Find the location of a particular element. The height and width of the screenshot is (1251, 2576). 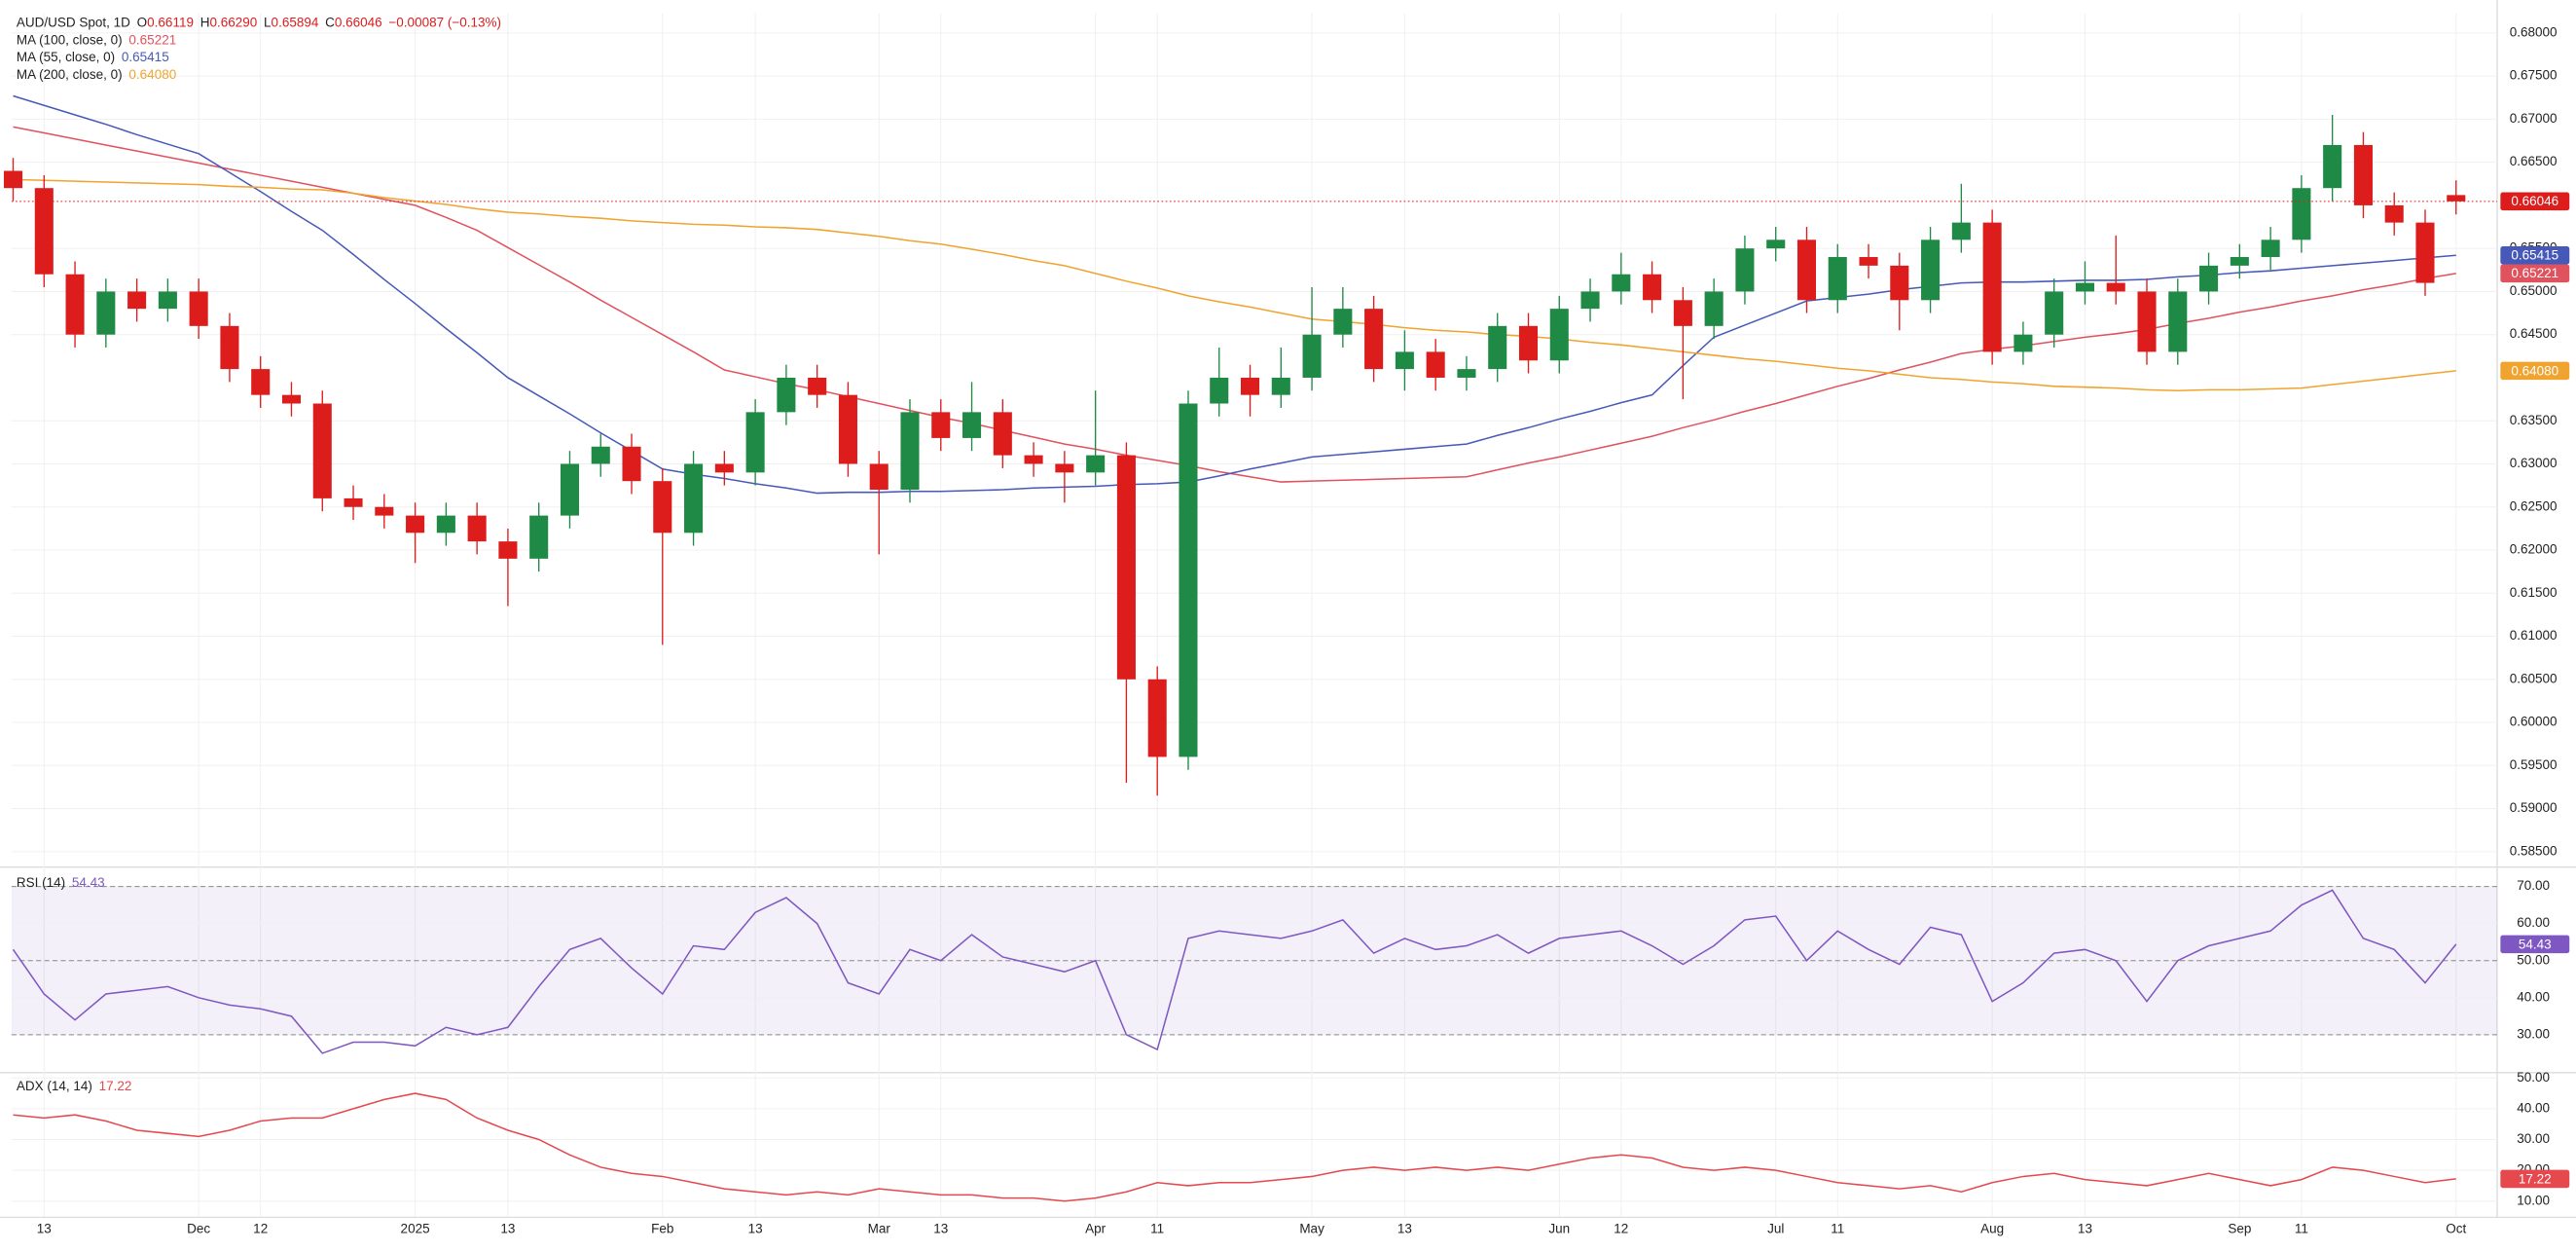

y-tick-label: 0.66500 is located at coordinates (2534, 161).